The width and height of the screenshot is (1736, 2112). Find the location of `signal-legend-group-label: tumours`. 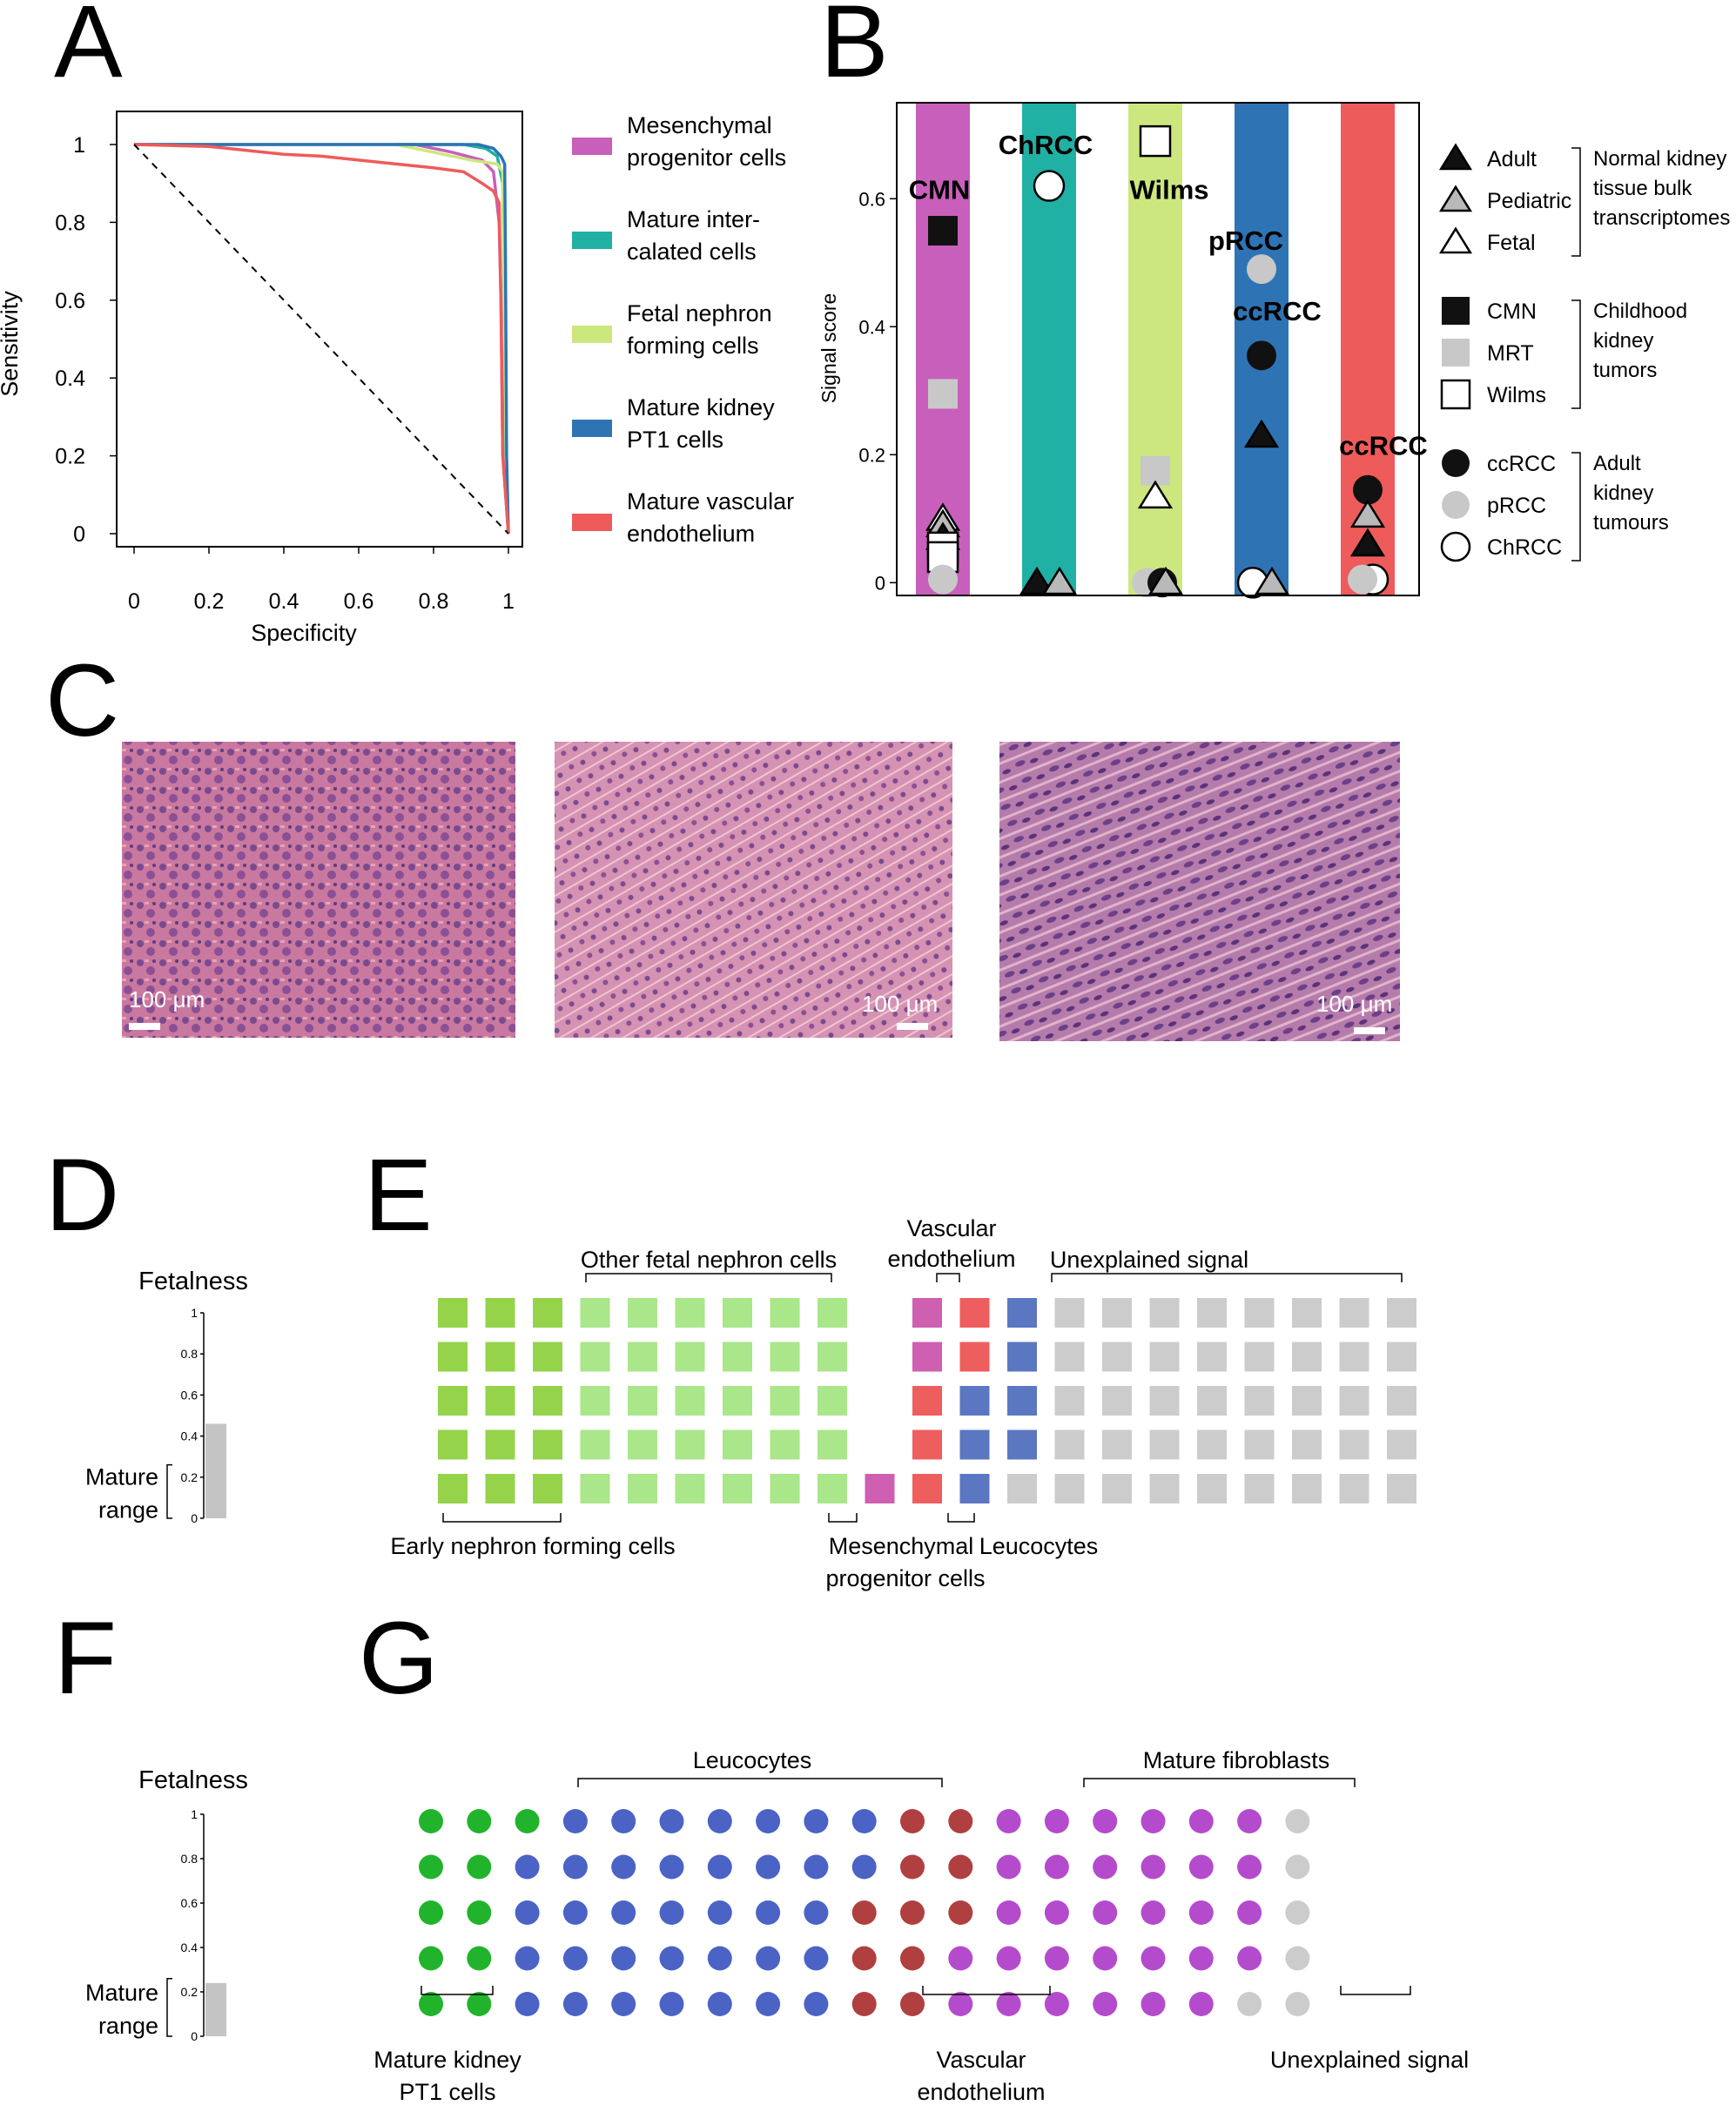

signal-legend-group-label: tumours is located at coordinates (1631, 523).